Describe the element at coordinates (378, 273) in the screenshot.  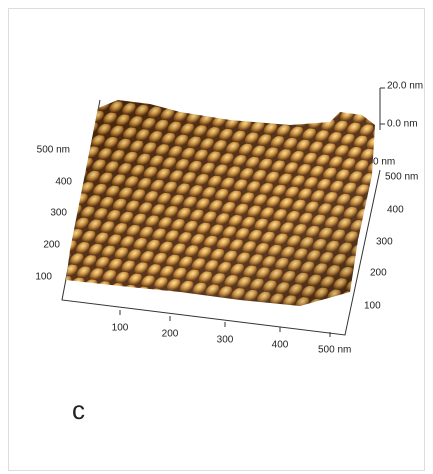
I see `right-tick-label: 200` at that location.